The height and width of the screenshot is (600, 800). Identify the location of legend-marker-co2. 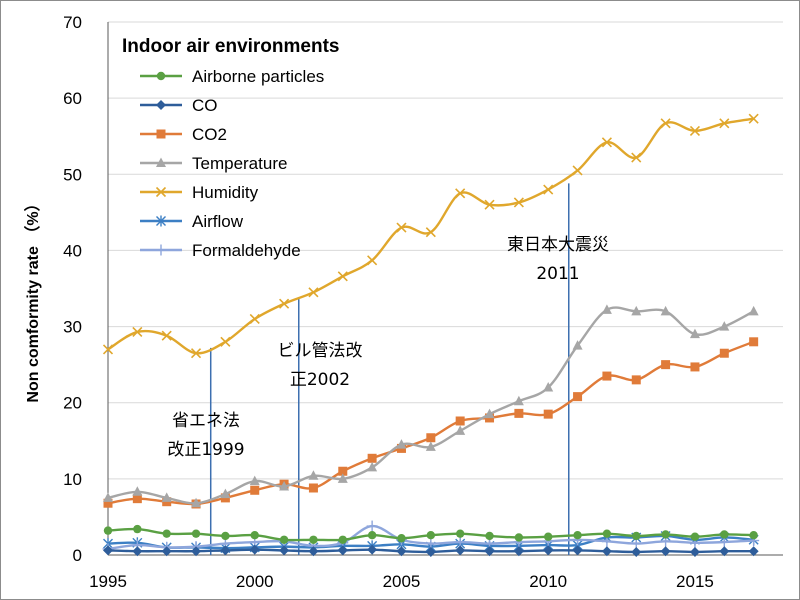
(161, 134).